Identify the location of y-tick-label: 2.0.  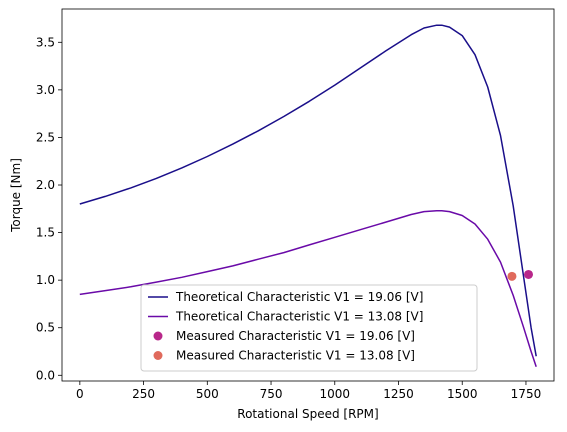
(45, 185).